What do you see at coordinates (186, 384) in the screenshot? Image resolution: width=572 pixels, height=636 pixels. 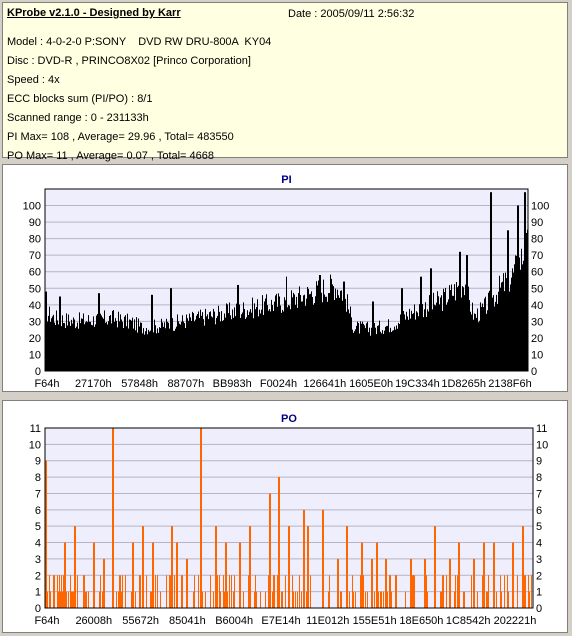 I see `x-tick-label: 88707h` at bounding box center [186, 384].